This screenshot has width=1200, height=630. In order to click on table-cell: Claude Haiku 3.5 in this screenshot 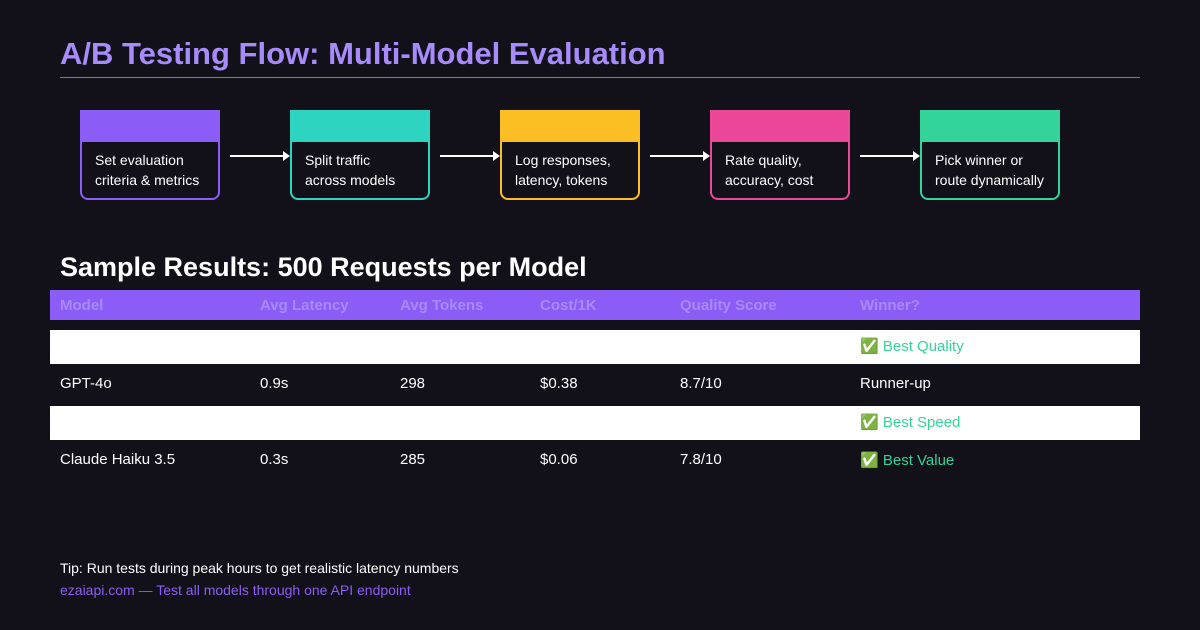, I will do `click(118, 459)`.